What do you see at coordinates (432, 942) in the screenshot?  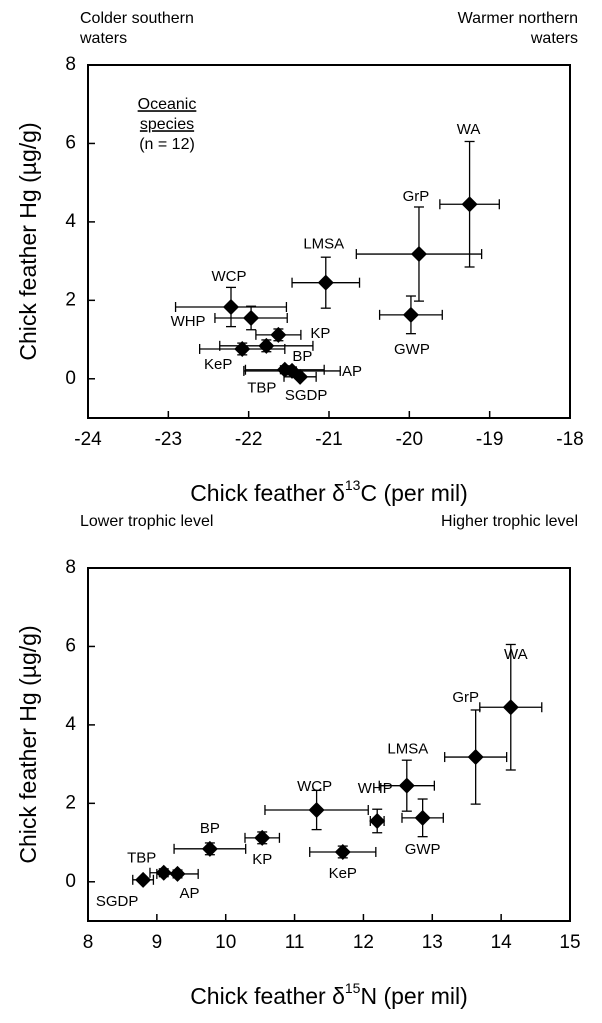 I see `x-tick-label: 13` at bounding box center [432, 942].